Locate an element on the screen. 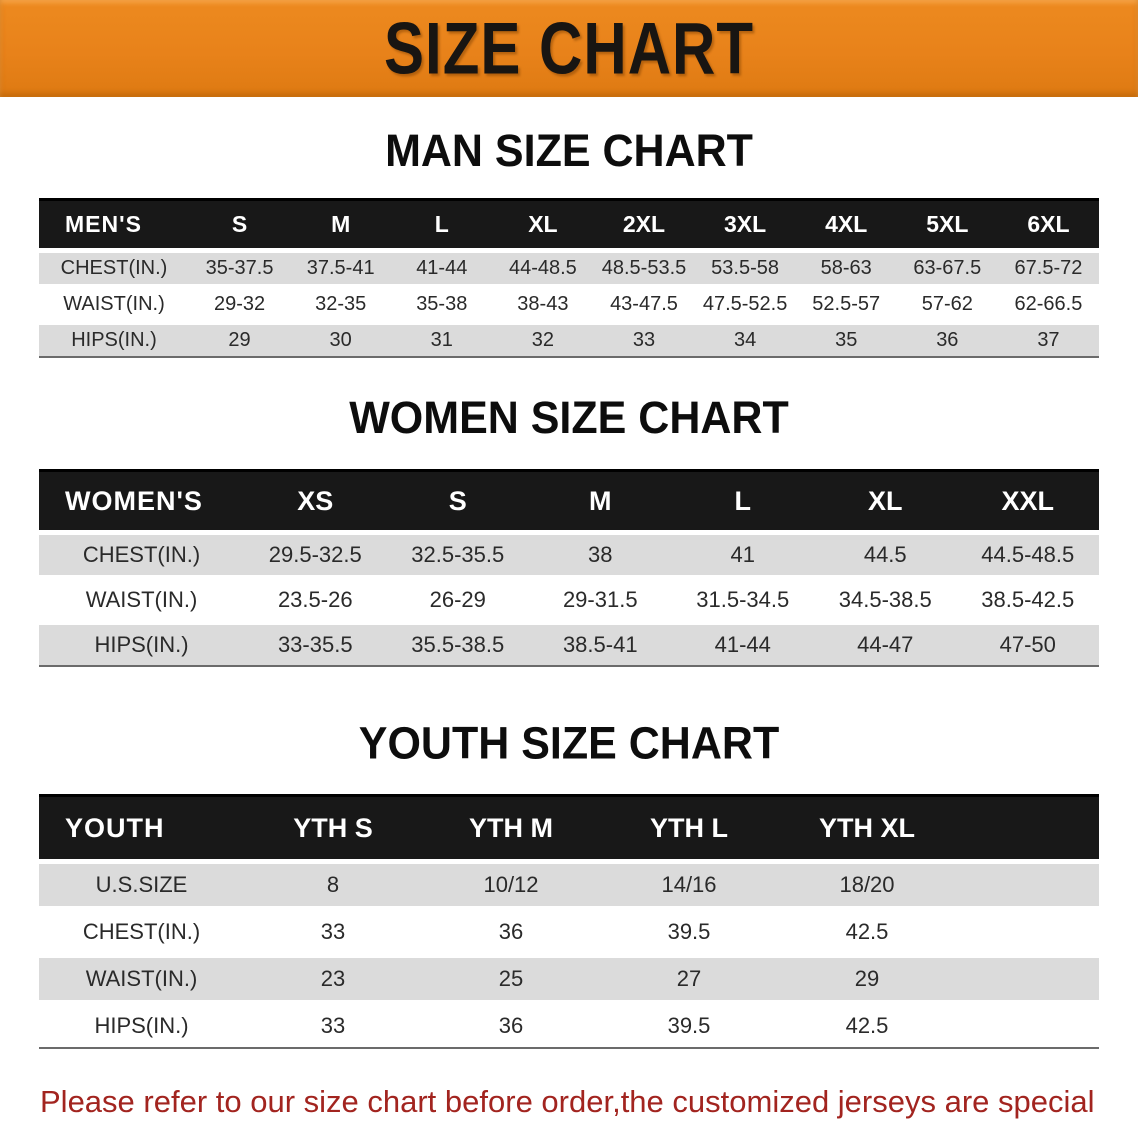 Image resolution: width=1138 pixels, height=1132 pixels. size-header-cell: XXL is located at coordinates (1027, 500).